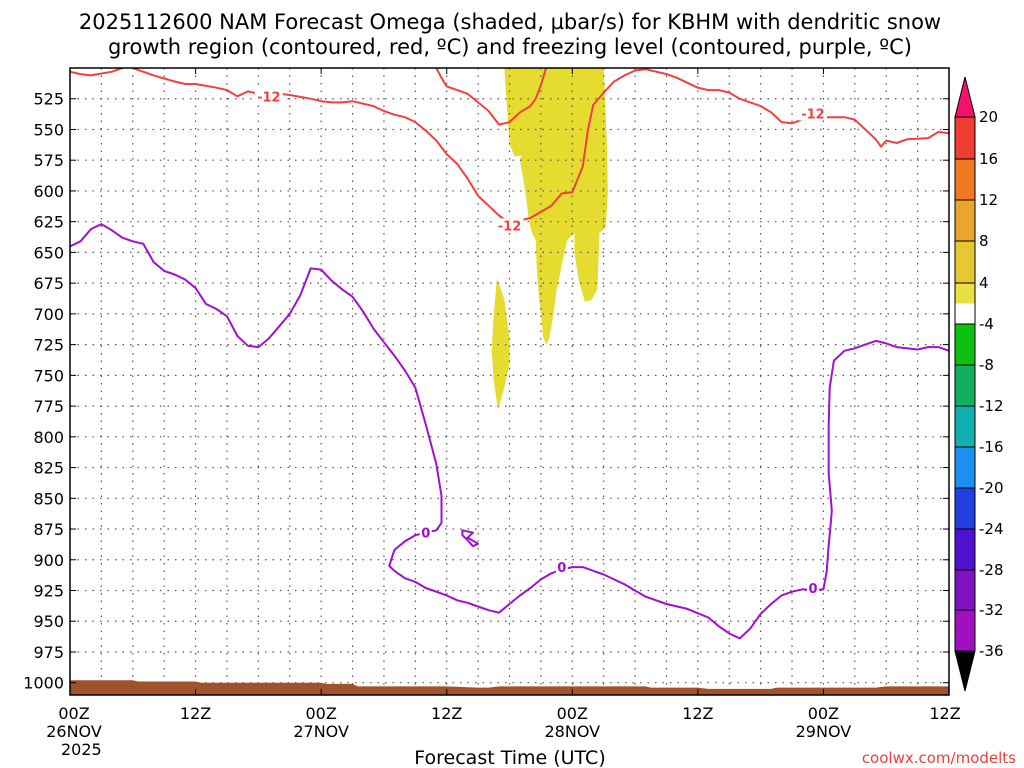 This screenshot has height=768, width=1024. I want to click on x-tick-label-24: 00Z, so click(320, 713).